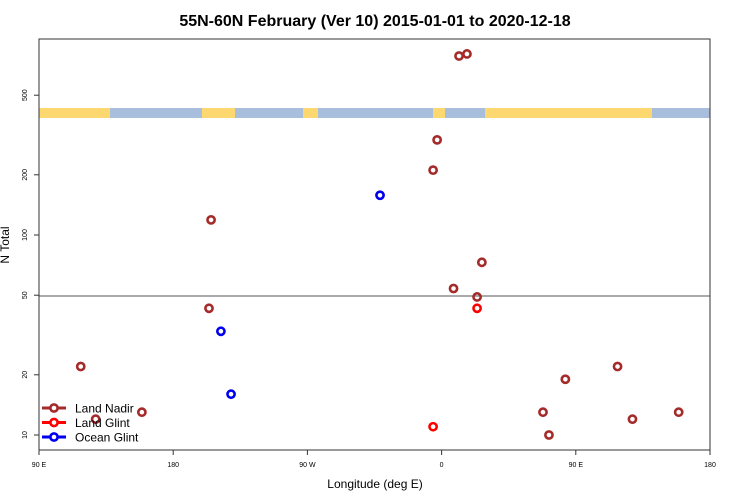 This screenshot has width=750, height=500. What do you see at coordinates (107, 438) in the screenshot?
I see `legend-label: Ocean Glint` at bounding box center [107, 438].